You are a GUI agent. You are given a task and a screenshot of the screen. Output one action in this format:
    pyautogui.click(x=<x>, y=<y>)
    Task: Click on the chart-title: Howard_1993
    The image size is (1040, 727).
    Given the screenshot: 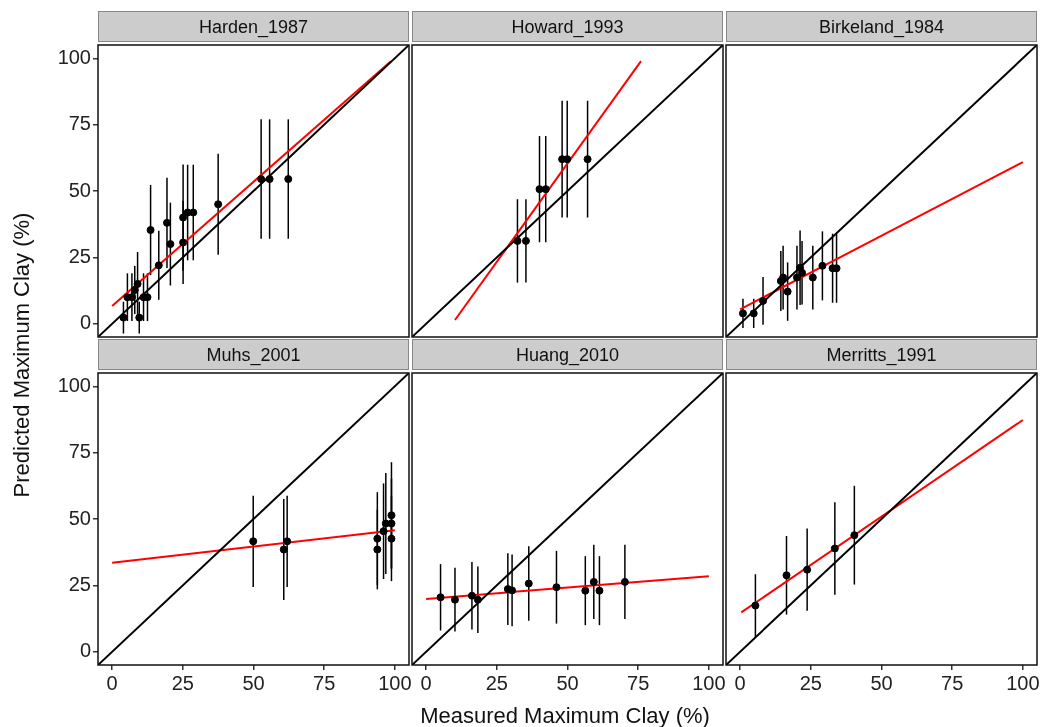 What is the action you would take?
    pyautogui.click(x=567, y=26)
    